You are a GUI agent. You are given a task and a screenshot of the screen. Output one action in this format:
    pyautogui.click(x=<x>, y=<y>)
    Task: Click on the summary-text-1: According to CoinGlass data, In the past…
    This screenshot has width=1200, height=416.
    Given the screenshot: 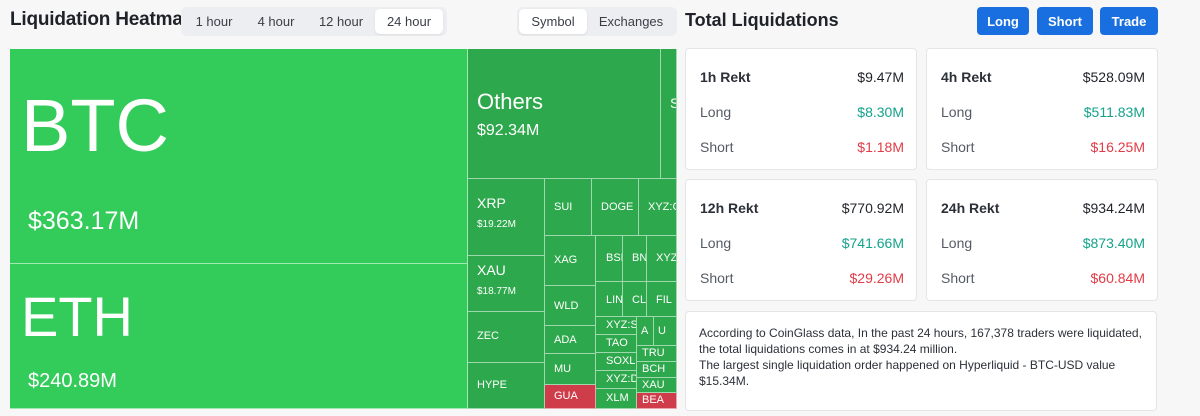 What is the action you would take?
    pyautogui.click(x=920, y=341)
    